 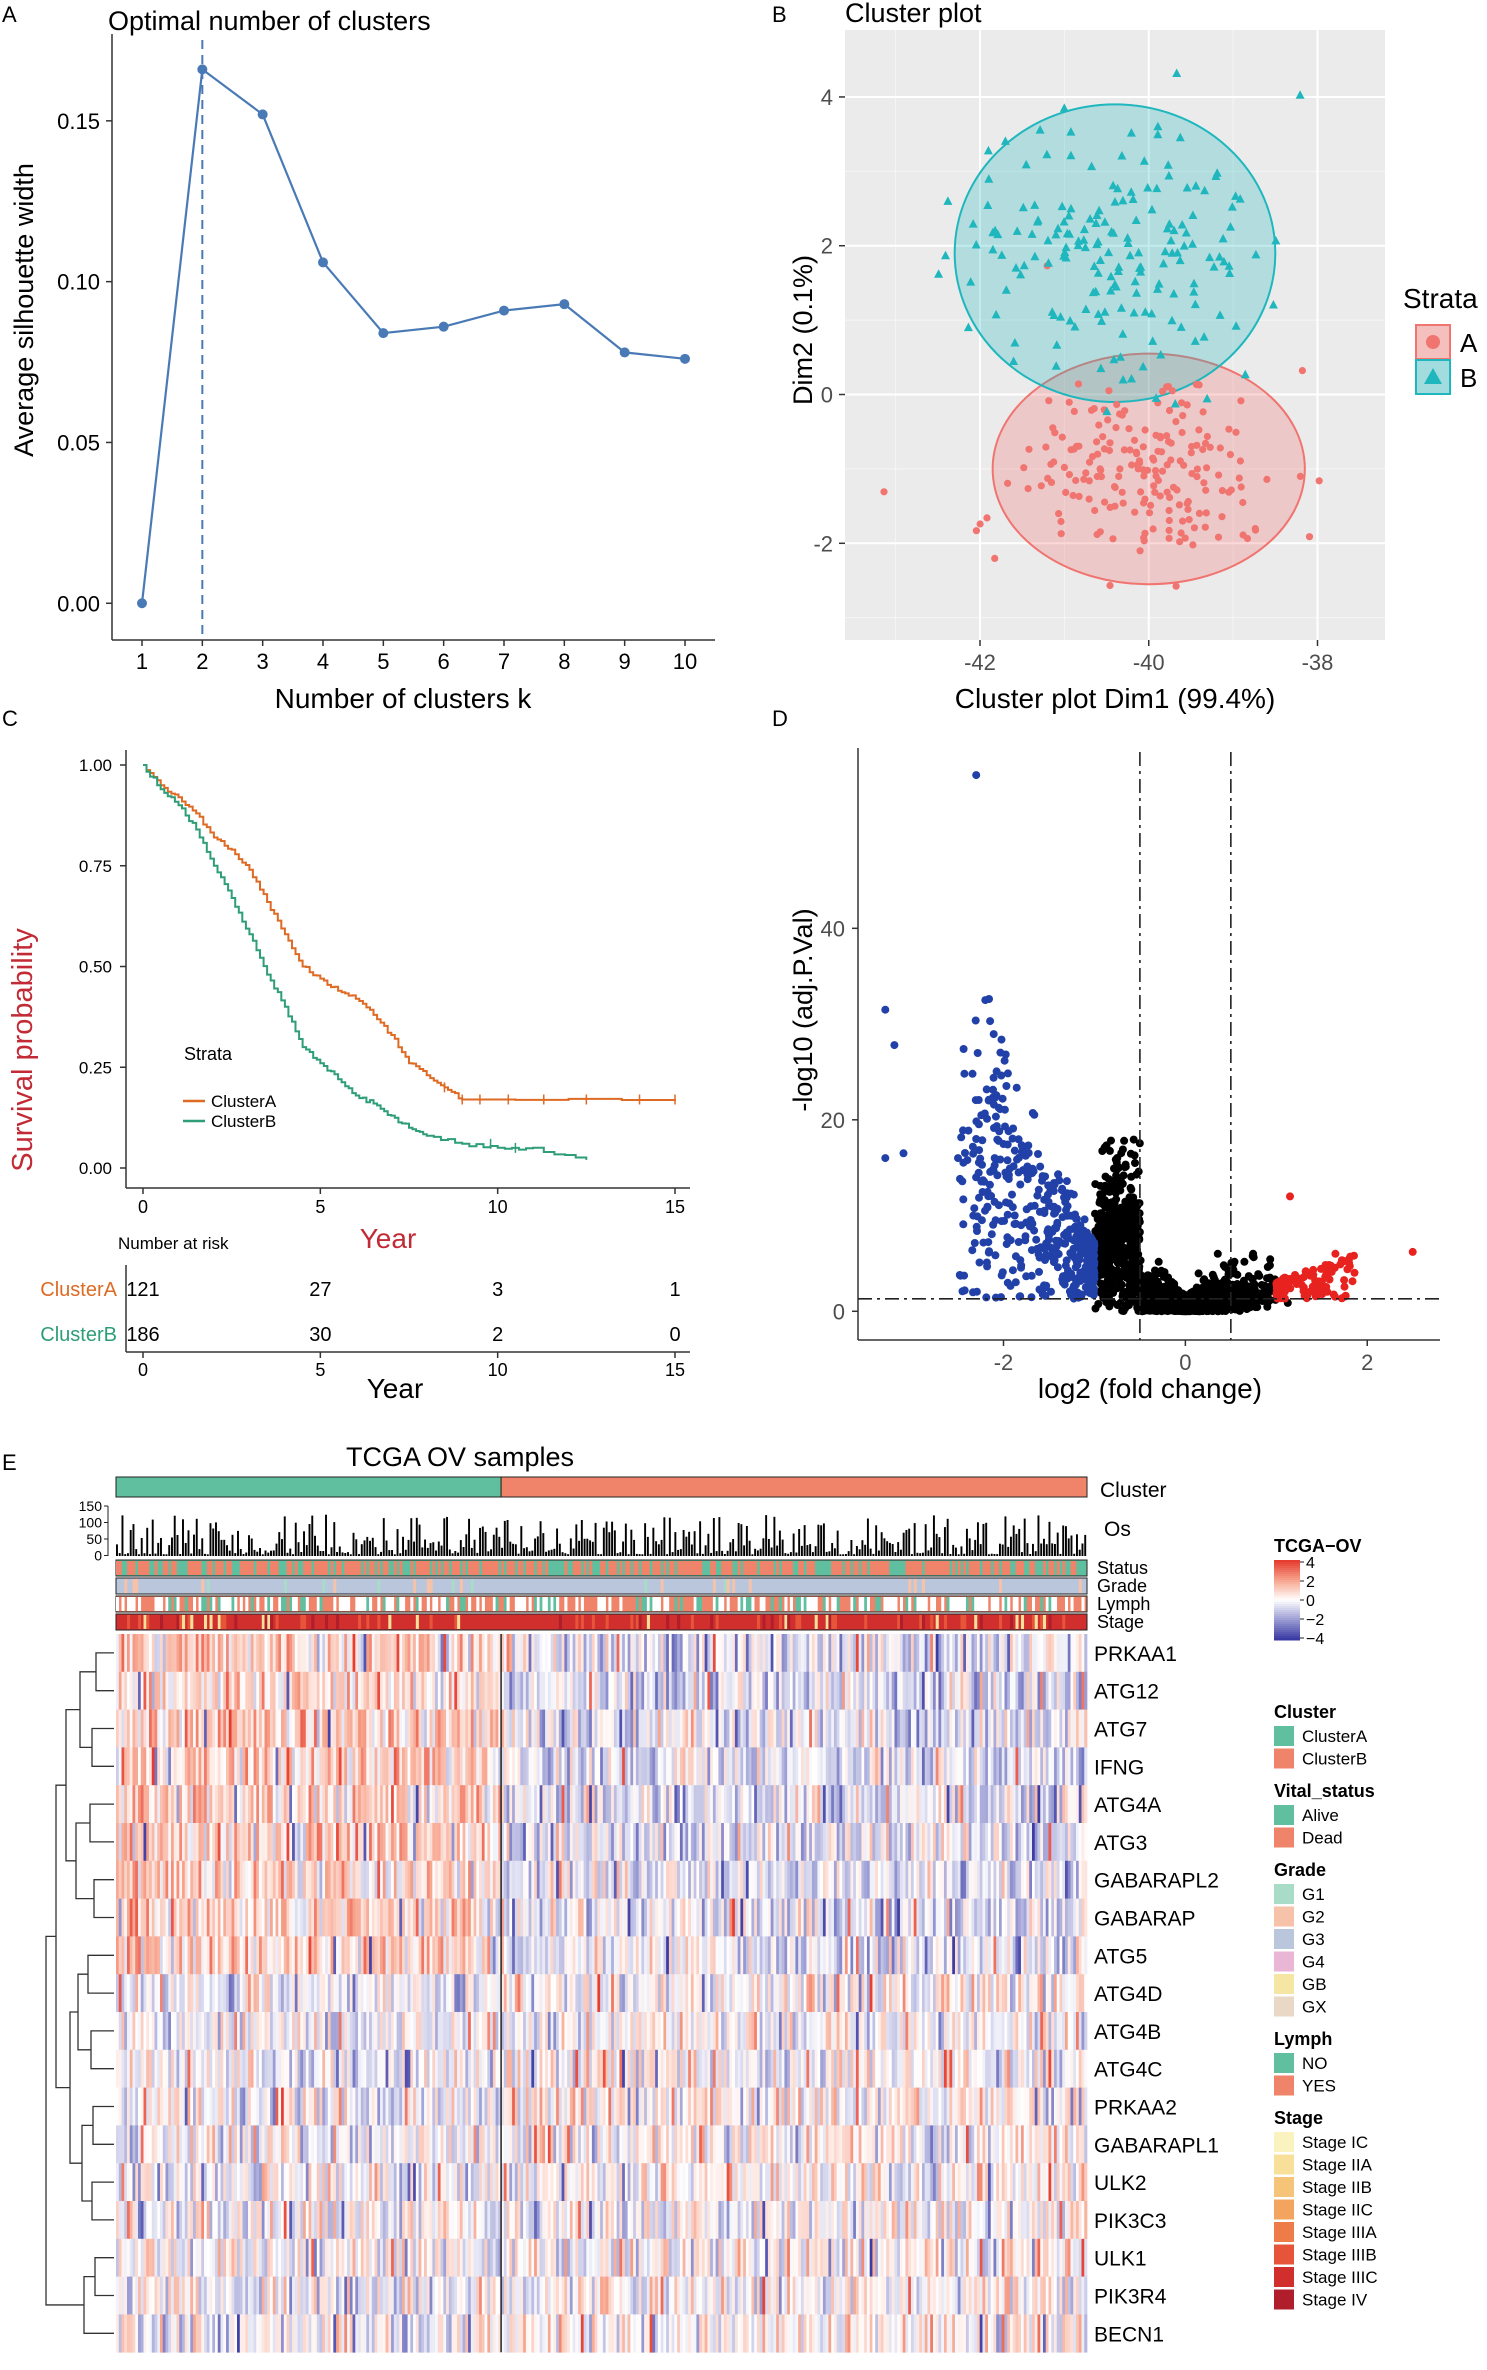 I want to click on e-os-tick-label: 50, so click(x=94, y=1539).